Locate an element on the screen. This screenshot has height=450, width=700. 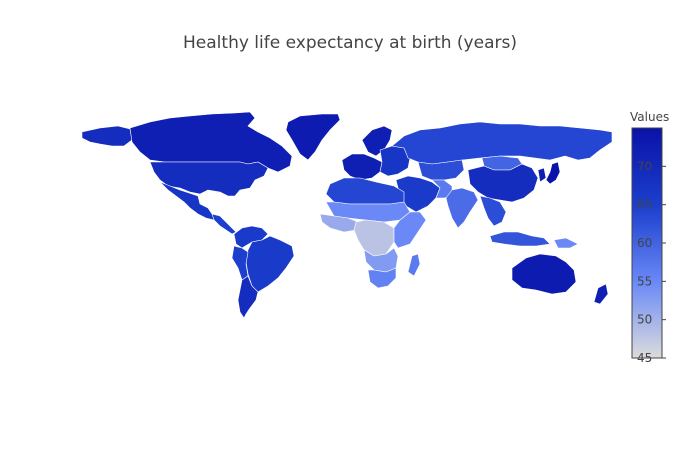
colorbar-tick-label: 55 is located at coordinates (644, 281).